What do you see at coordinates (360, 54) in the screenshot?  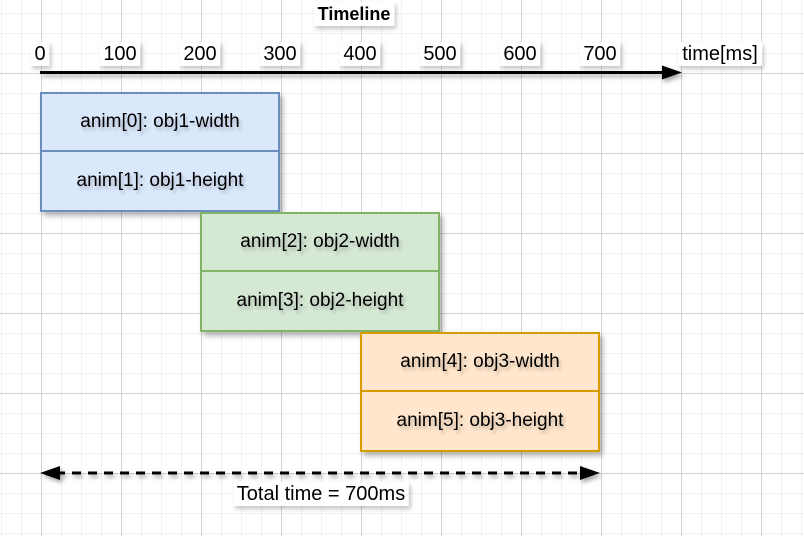 I see `axis-tick-400: 400` at bounding box center [360, 54].